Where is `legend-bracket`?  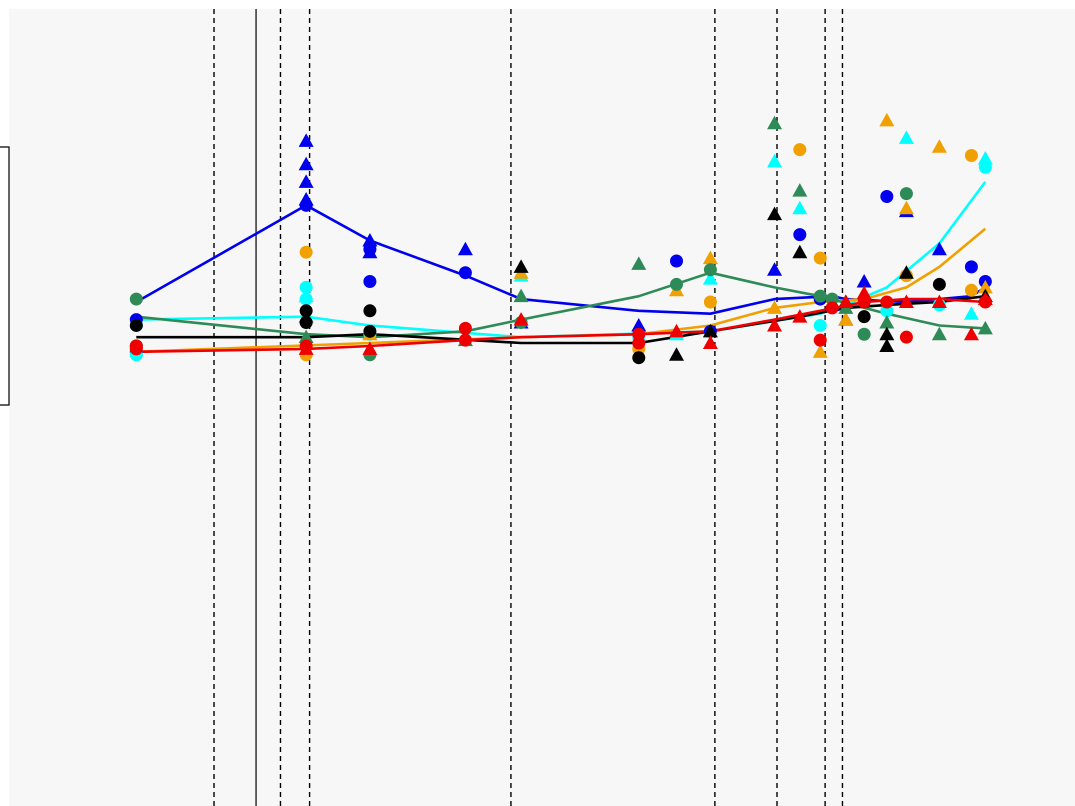
legend-bracket is located at coordinates (5, 276).